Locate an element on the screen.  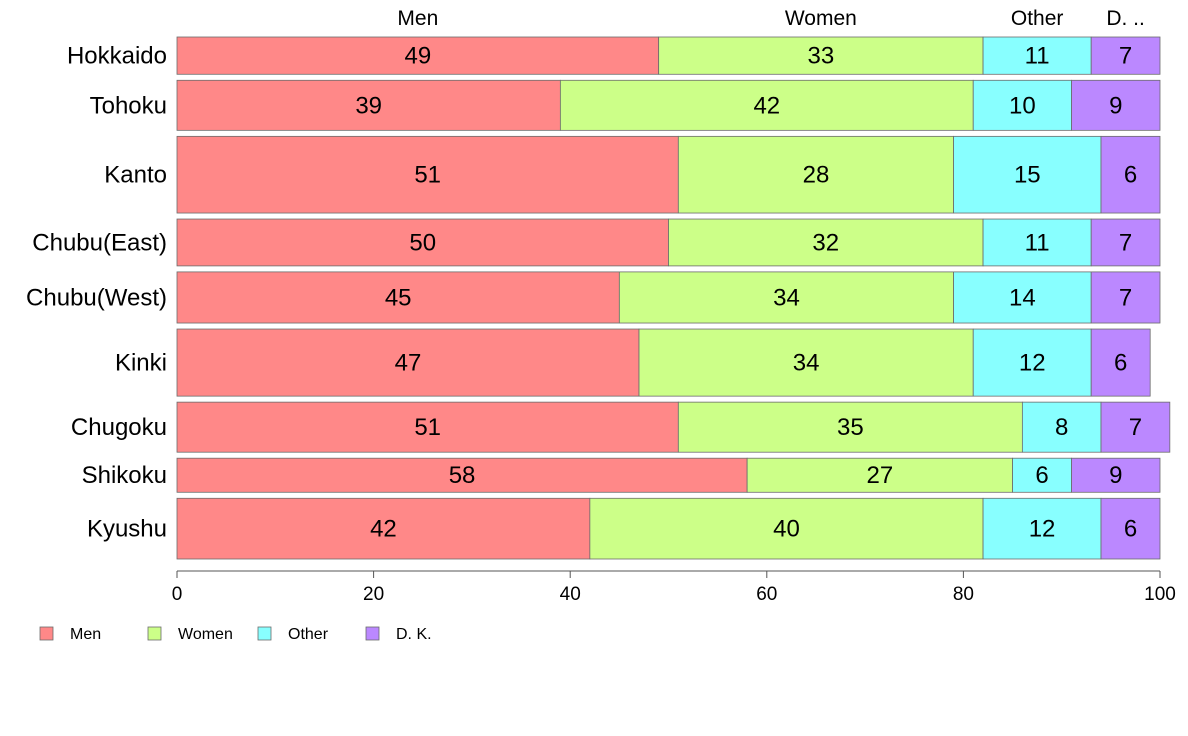
bar-segment-hokkaido-women is located at coordinates (821, 55).